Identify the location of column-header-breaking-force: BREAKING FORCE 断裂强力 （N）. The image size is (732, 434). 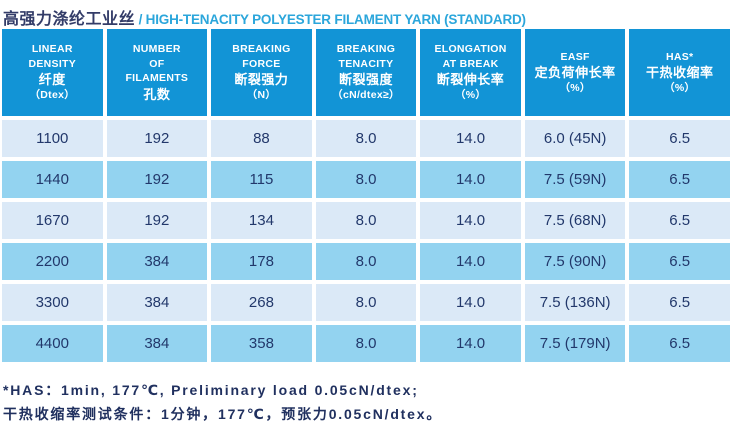
(261, 72).